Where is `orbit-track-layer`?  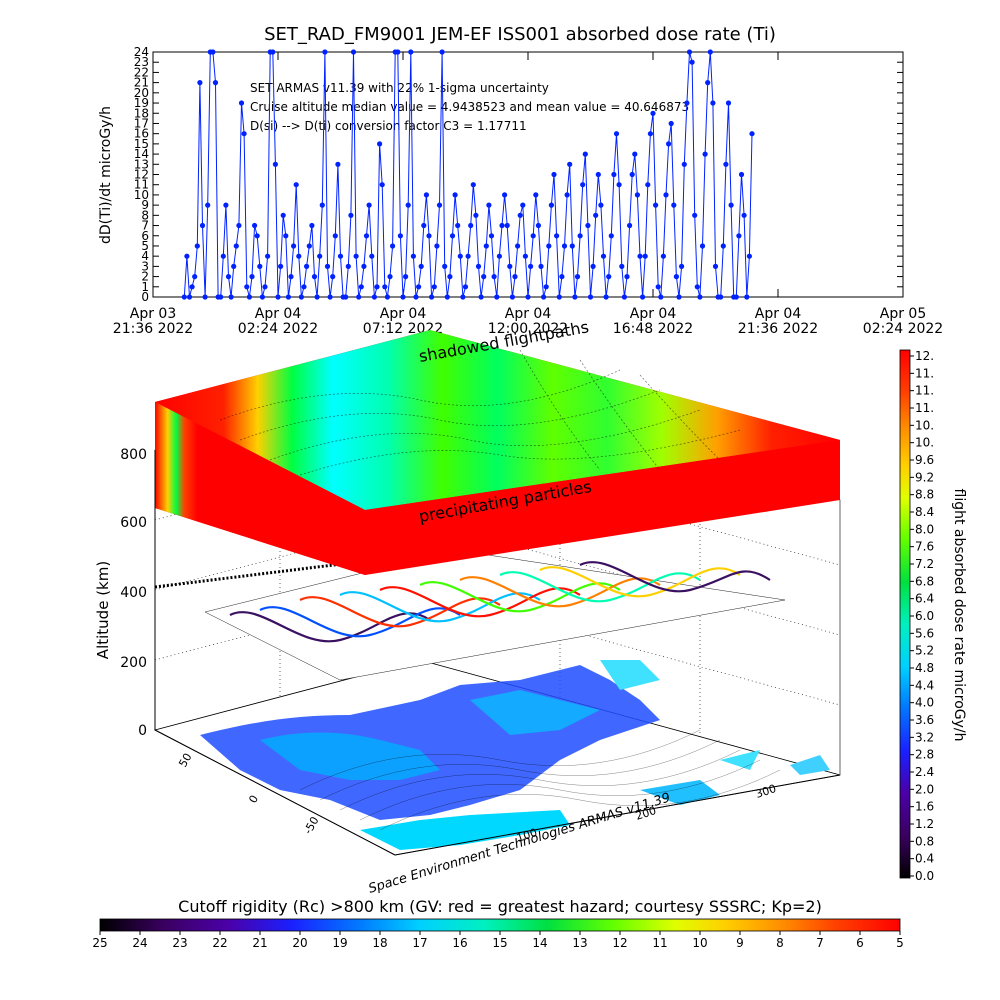
orbit-track-layer is located at coordinates (470, 614).